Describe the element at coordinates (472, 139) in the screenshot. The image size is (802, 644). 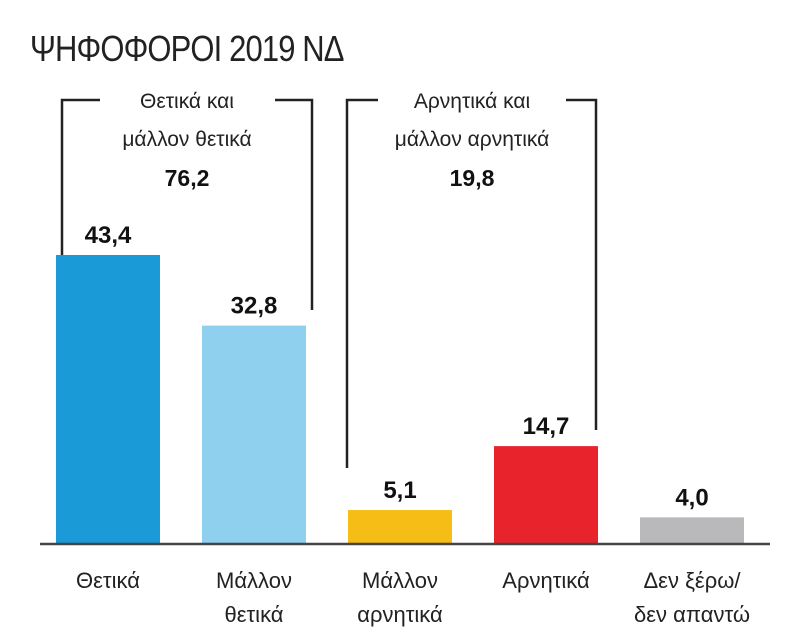
I see `group-label-negative-line2: μάλλον αρνητικά` at that location.